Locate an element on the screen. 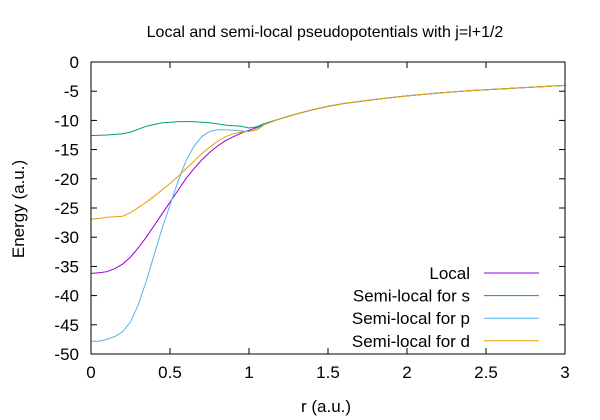 Image resolution: width=600 pixels, height=420 pixels. y-tick-label: -30 is located at coordinates (66, 237).